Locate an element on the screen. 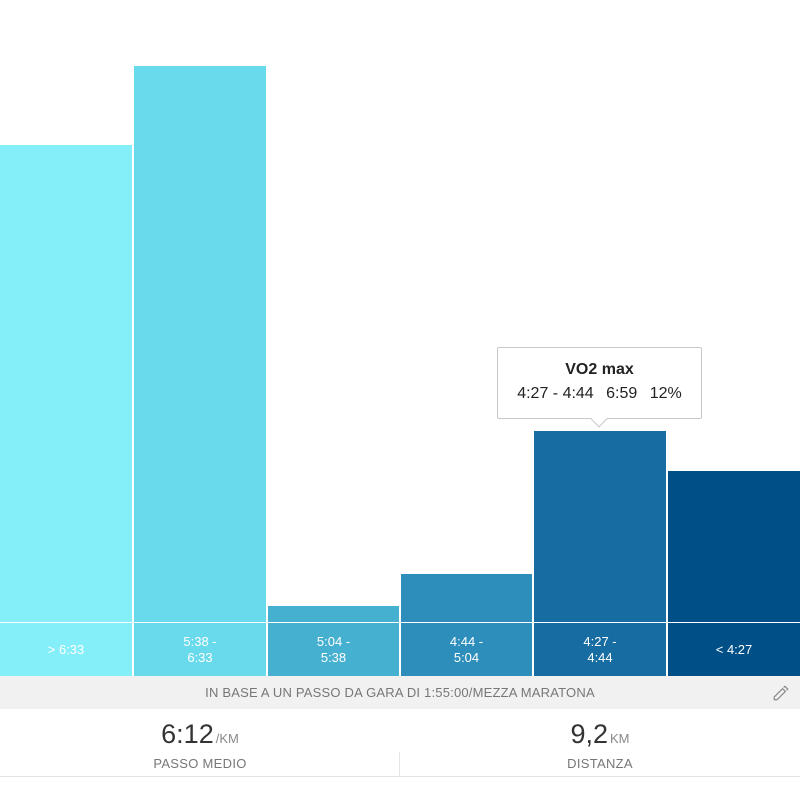 This screenshot has width=800, height=789. category-label: < 4:27 is located at coordinates (734, 649).